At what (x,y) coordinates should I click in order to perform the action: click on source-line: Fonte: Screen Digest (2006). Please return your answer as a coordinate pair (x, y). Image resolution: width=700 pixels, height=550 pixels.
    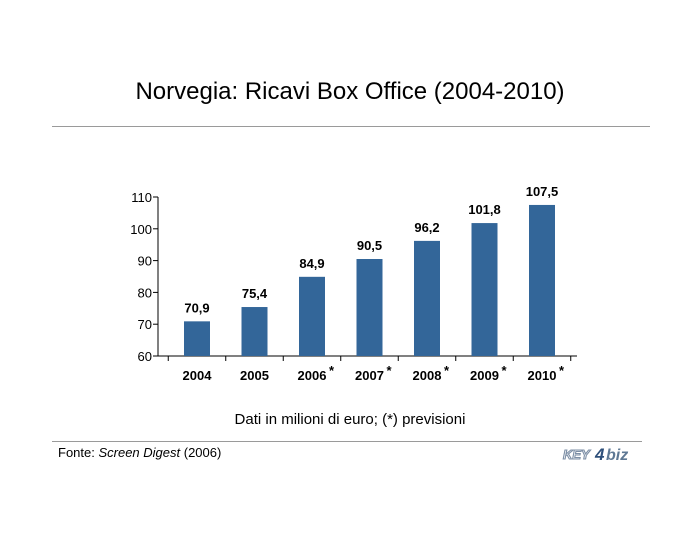
    Looking at the image, I should click on (139, 452).